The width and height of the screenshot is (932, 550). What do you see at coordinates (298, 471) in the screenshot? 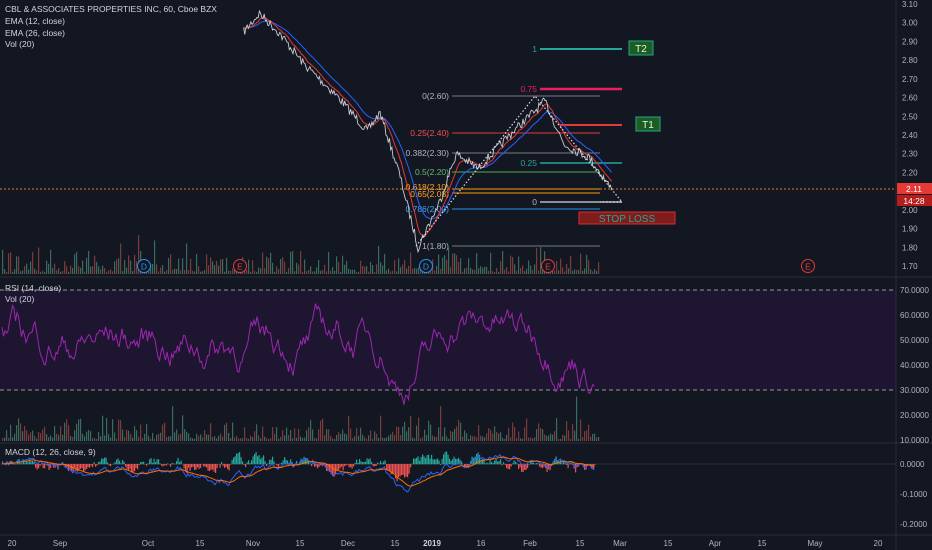
I see `signal-line` at bounding box center [298, 471].